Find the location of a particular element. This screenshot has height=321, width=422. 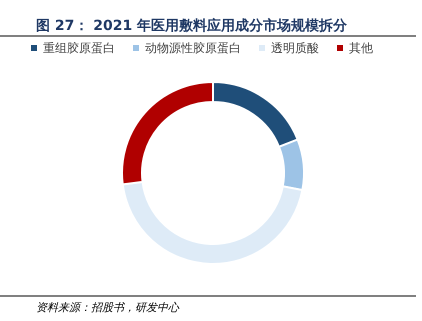

annotation: 资料来源：招股书，研发中心 is located at coordinates (107, 307).